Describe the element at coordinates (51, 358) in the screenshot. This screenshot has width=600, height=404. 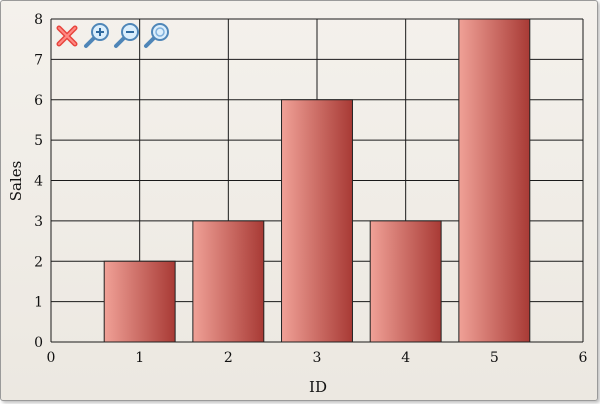
I see `x-tick-label: 0` at that location.